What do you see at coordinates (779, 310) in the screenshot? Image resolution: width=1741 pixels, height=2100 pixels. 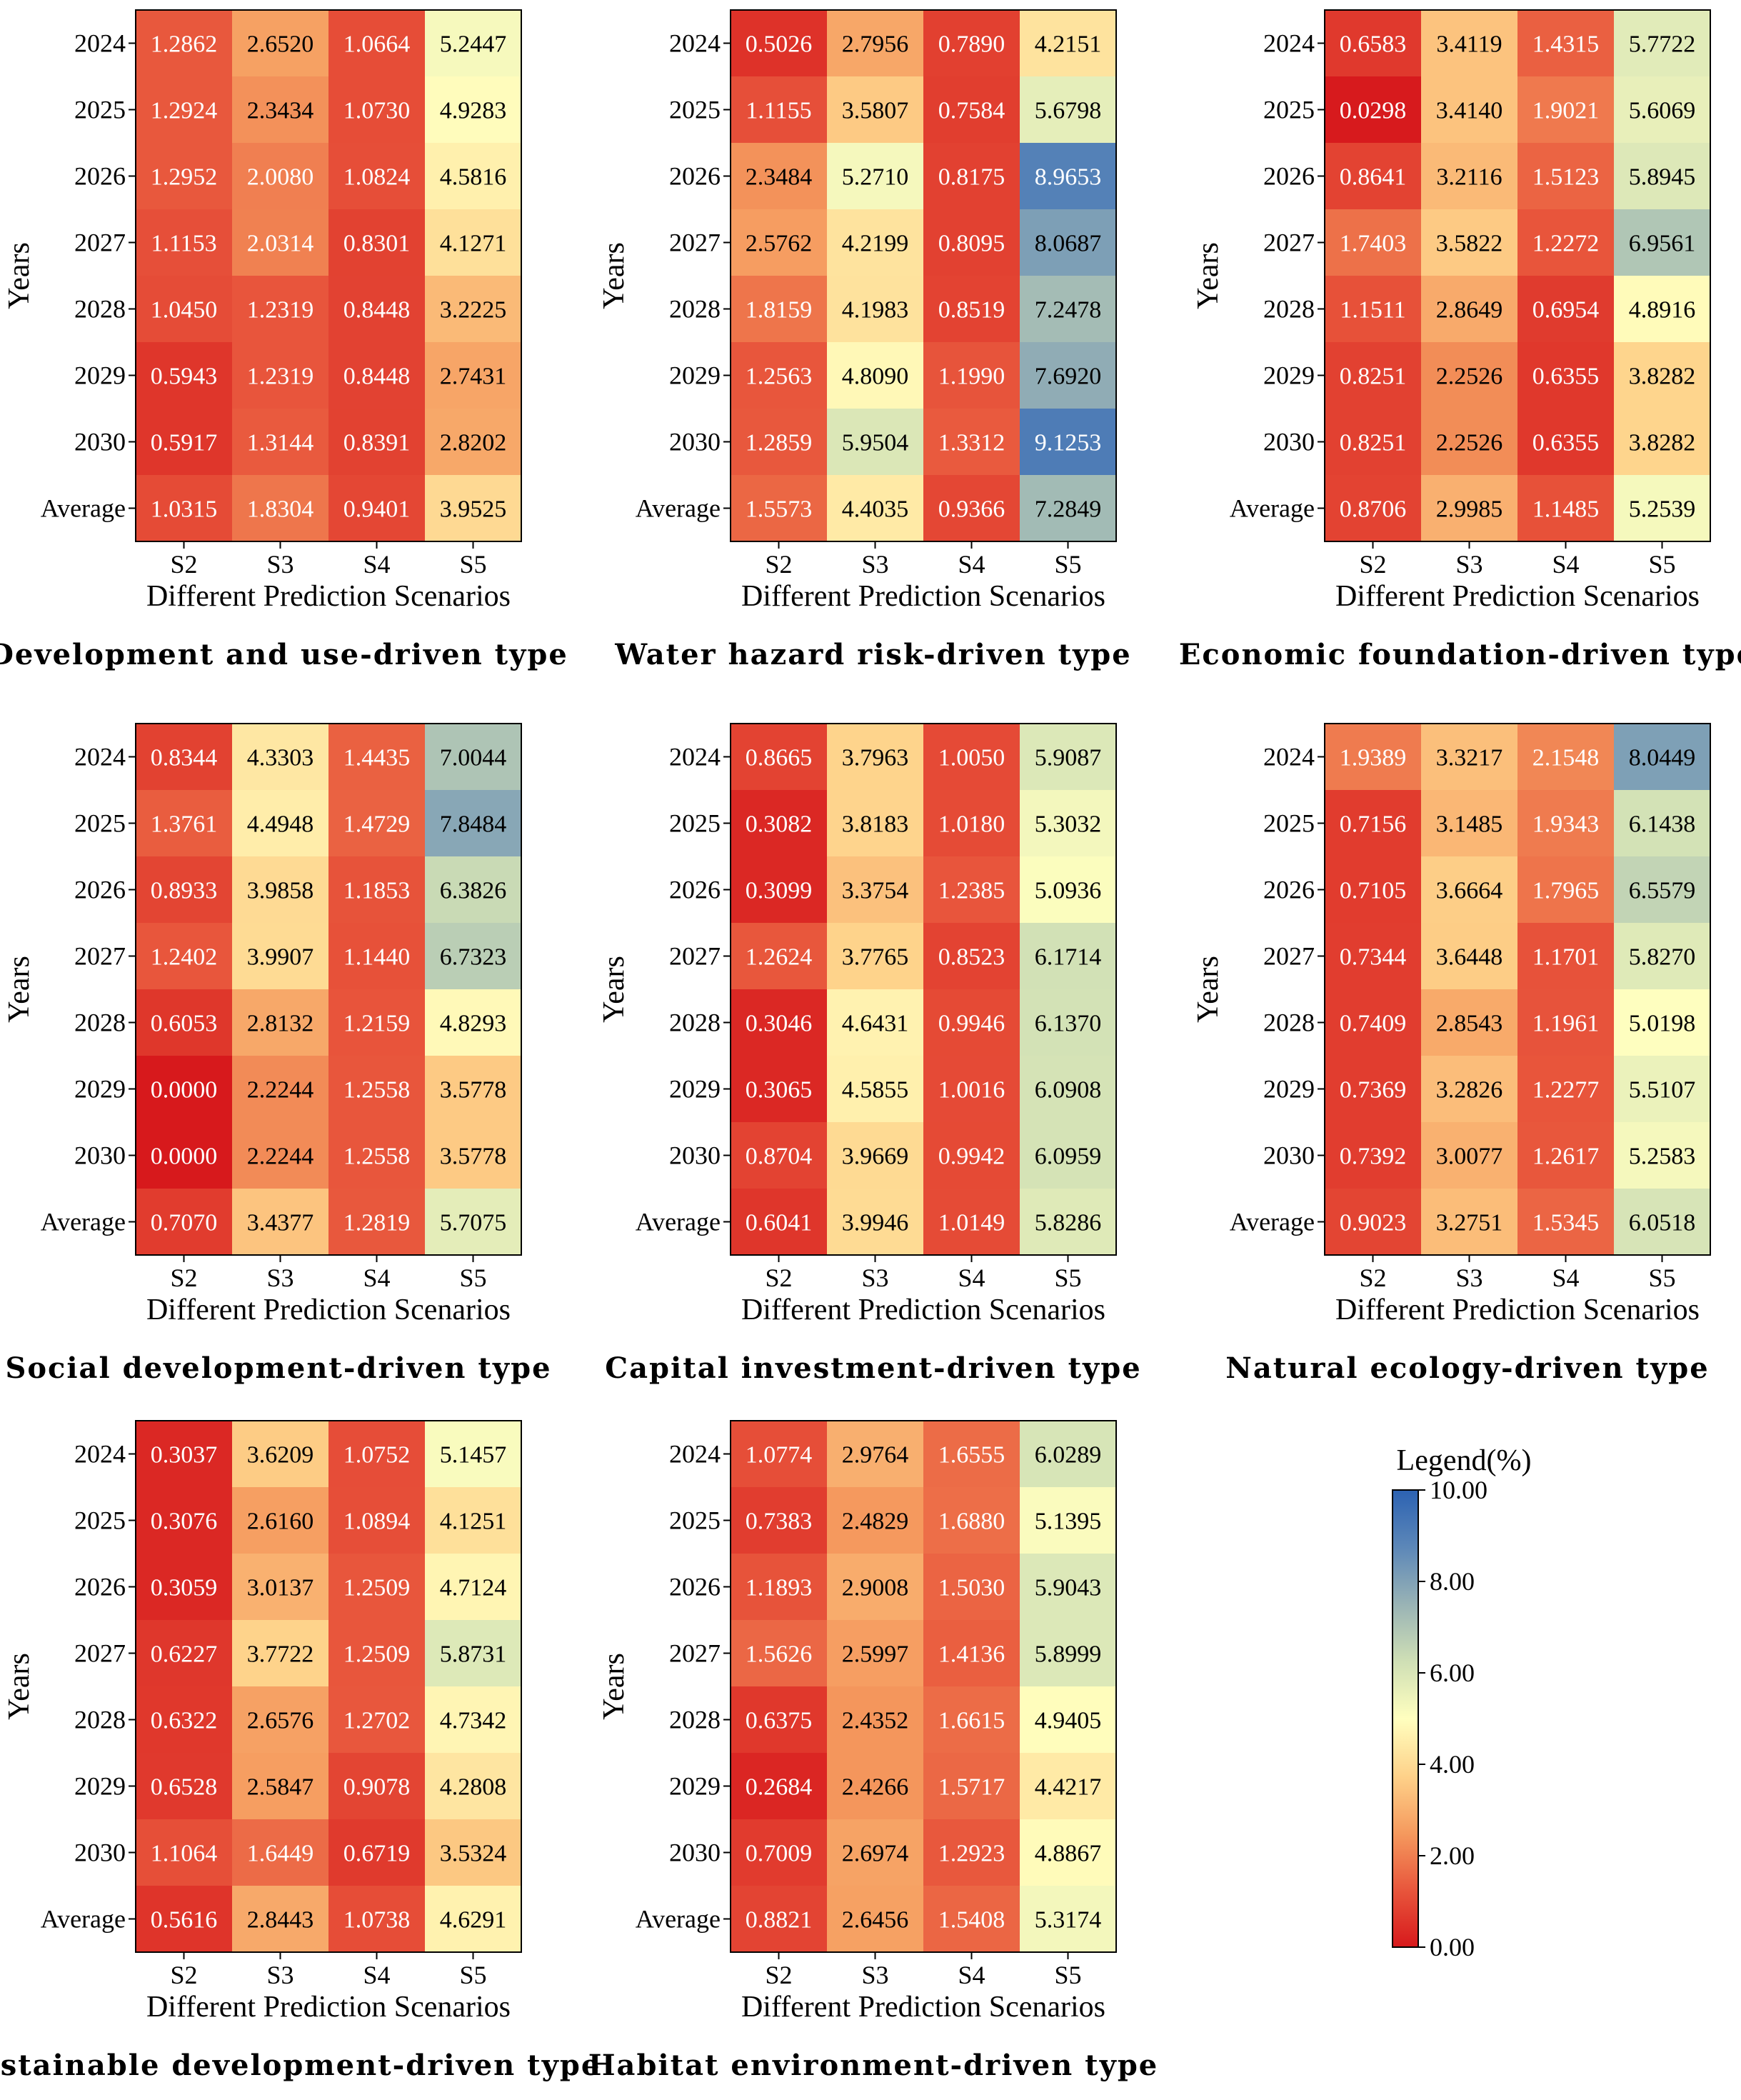 I see `cell-value-label: 1.8159` at bounding box center [779, 310].